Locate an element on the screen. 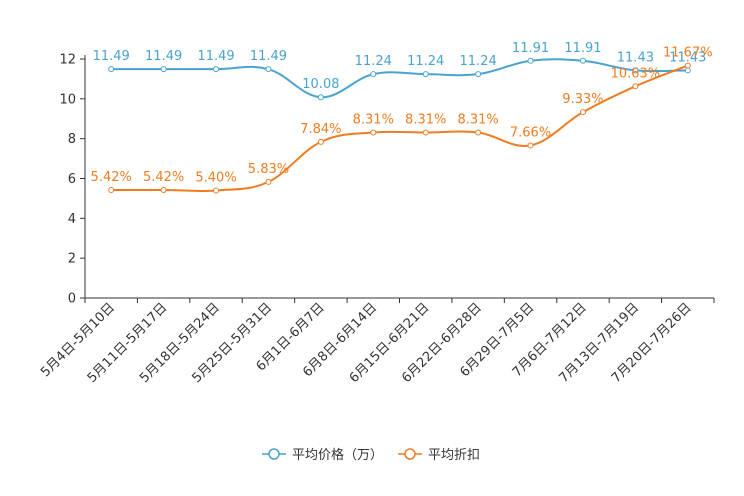 The image size is (744, 496). series-1-data-label: 10.08 is located at coordinates (320, 84).